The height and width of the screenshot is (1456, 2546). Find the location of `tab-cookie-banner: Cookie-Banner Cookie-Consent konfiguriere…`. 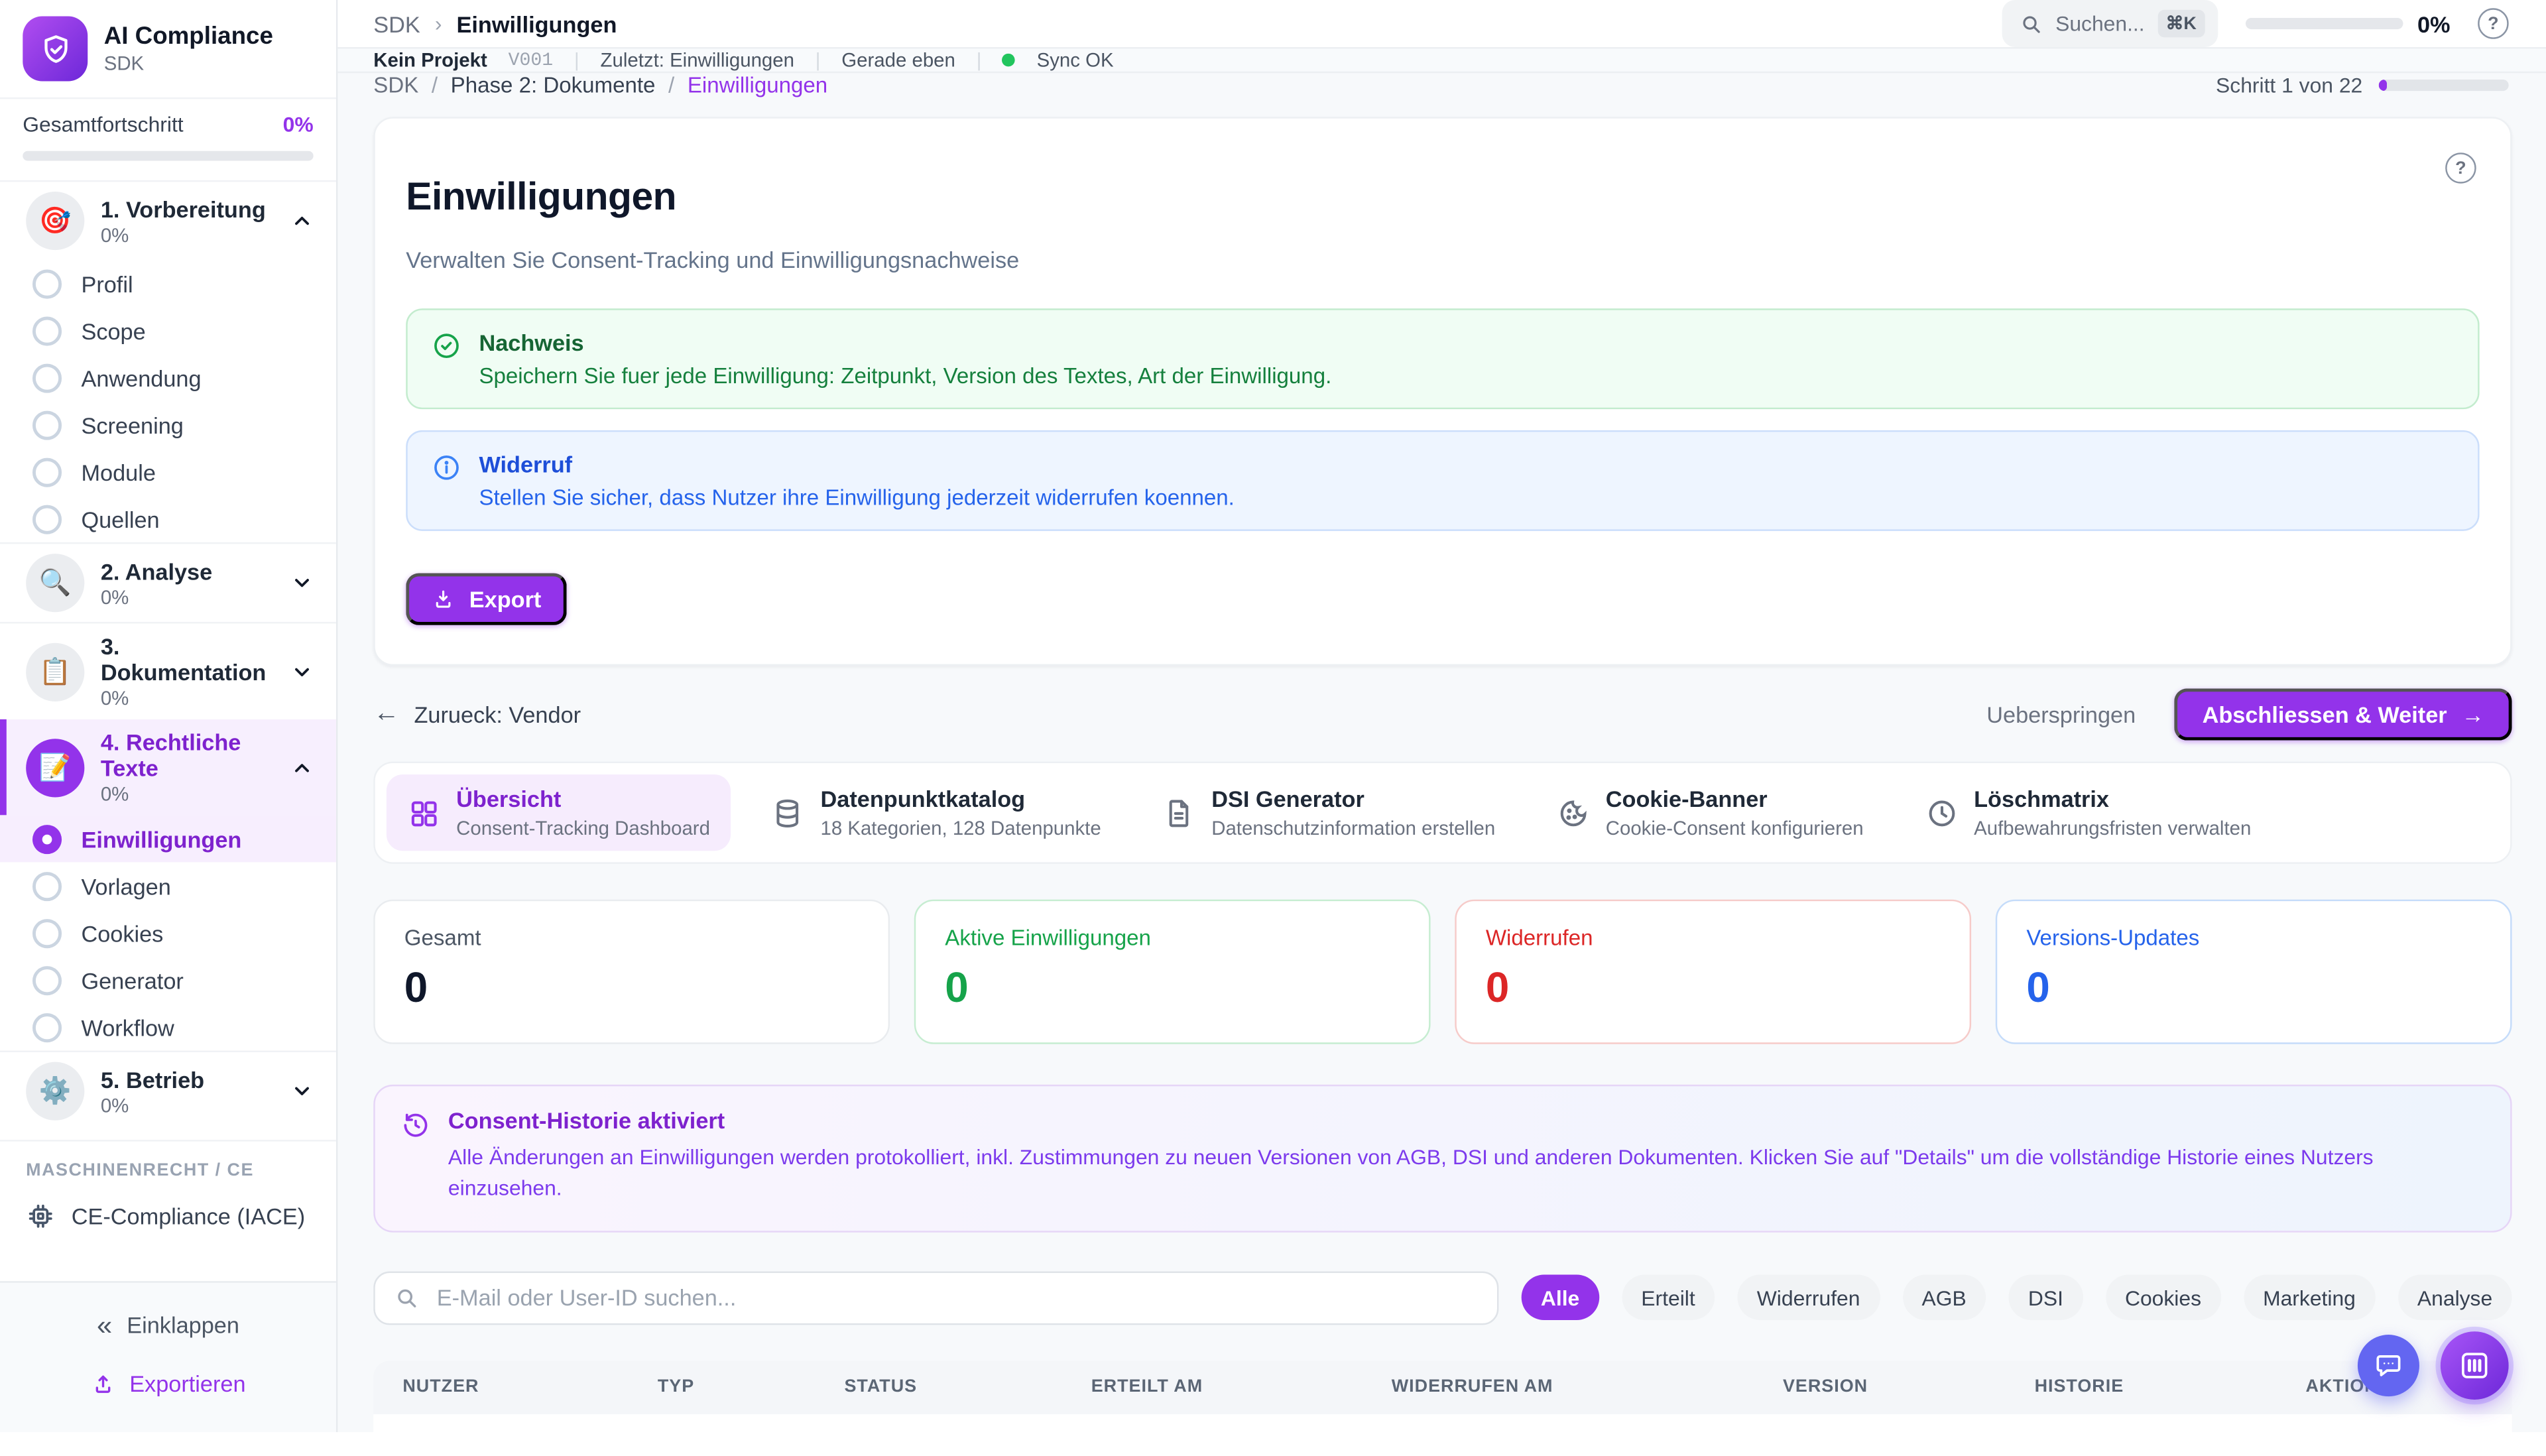

tab-cookie-banner: Cookie-Banner Cookie-Consent konfiguriere… is located at coordinates (1710, 813).